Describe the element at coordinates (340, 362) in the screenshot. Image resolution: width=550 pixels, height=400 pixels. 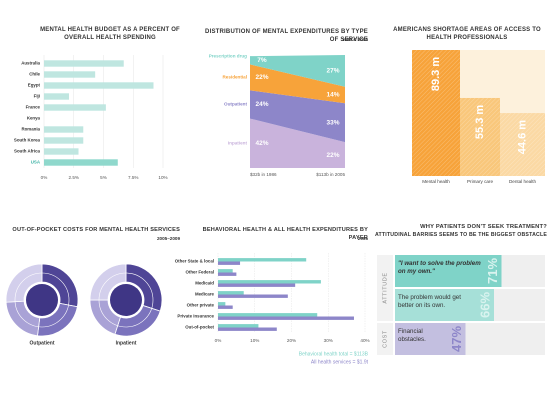
I see `legend-label: All health services = $1.9t` at that location.